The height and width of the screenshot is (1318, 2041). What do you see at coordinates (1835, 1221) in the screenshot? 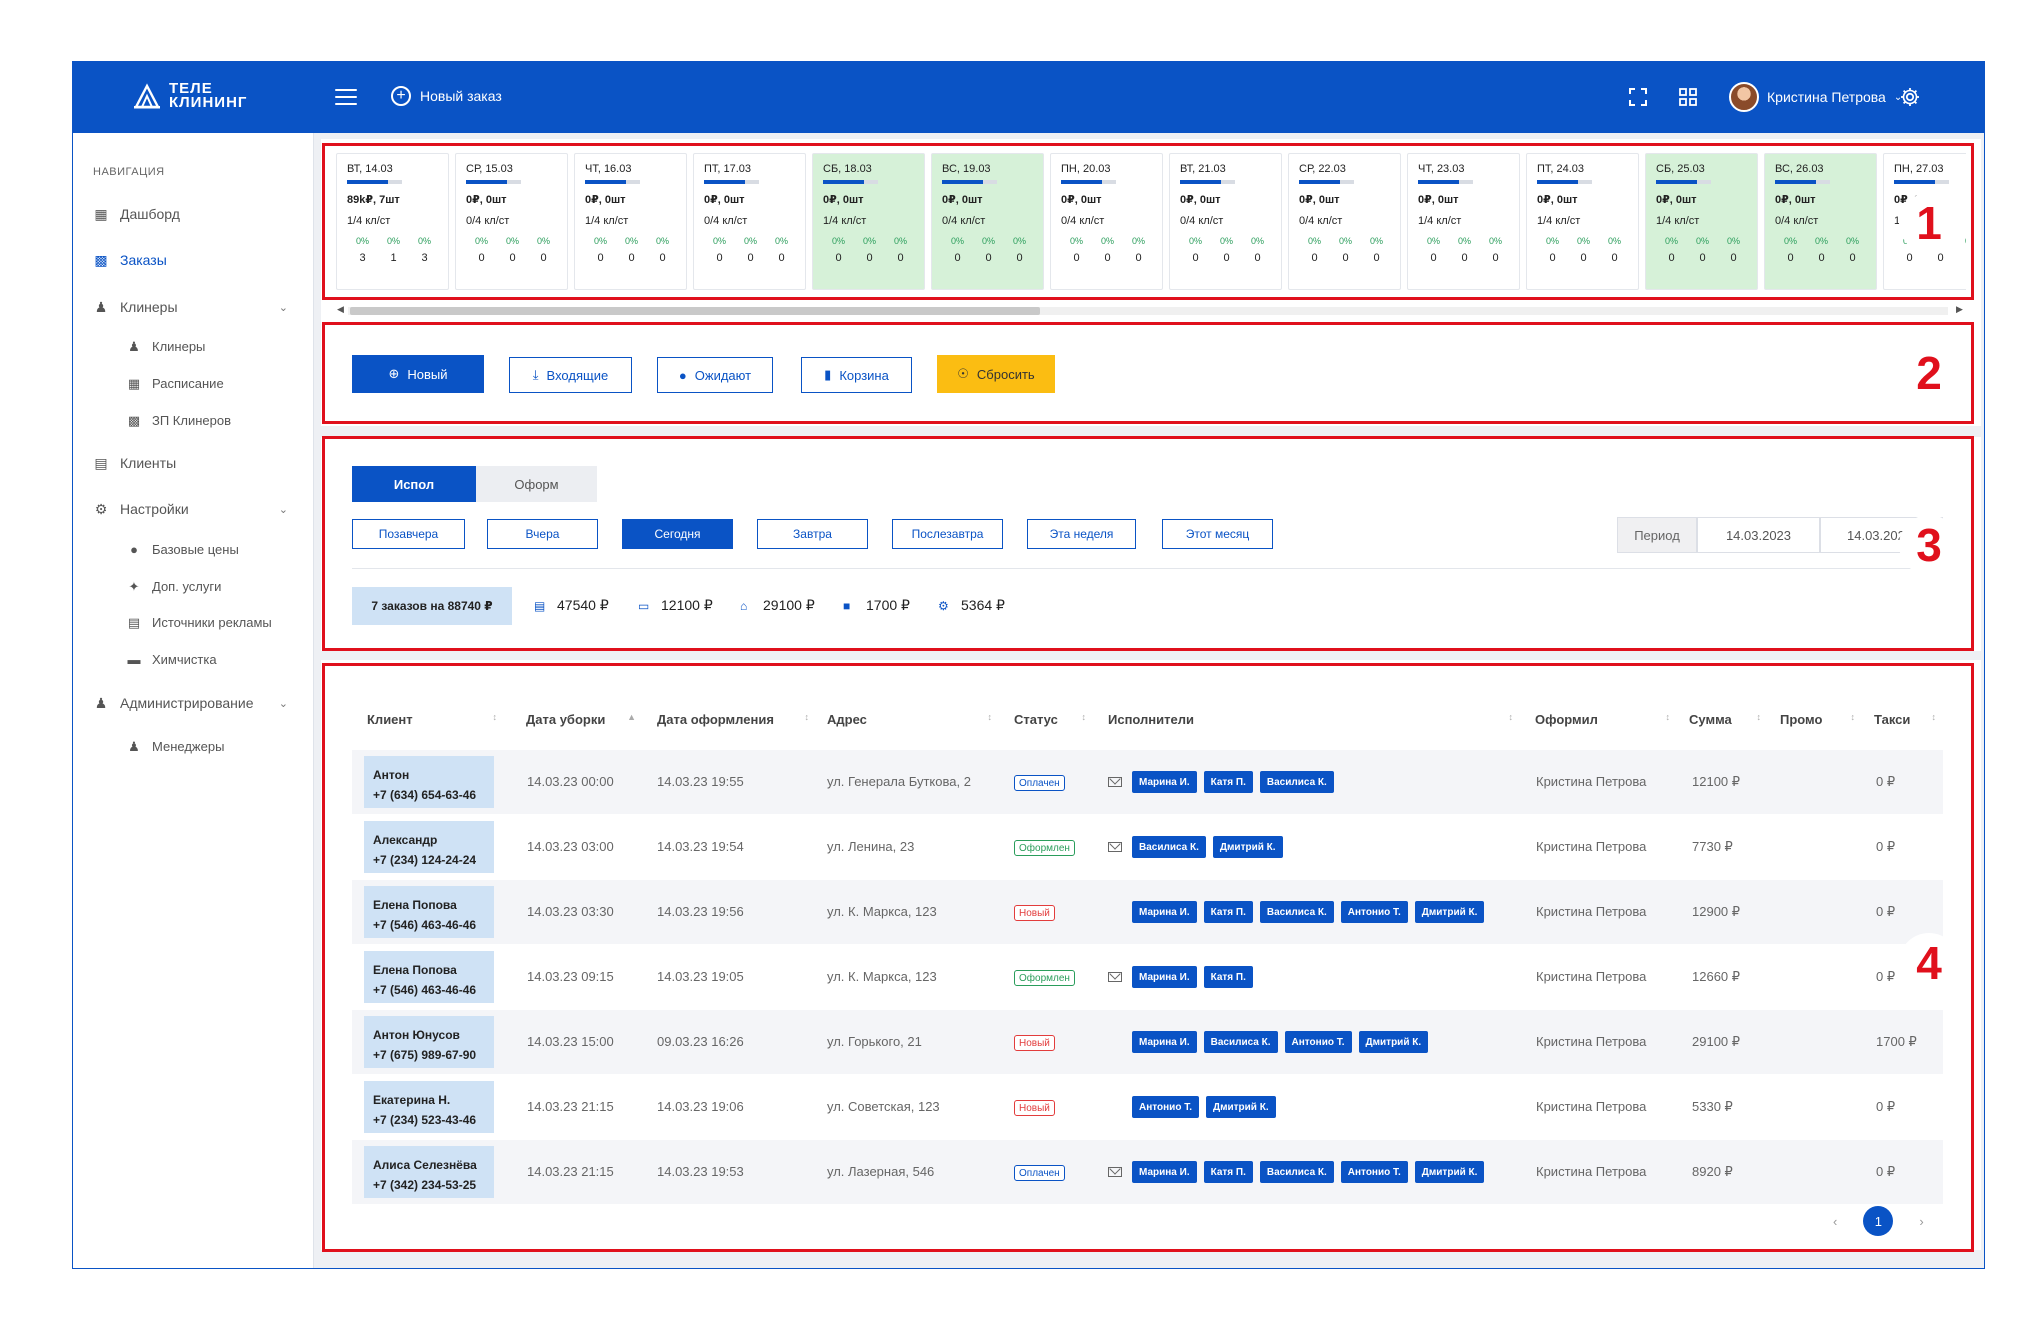
I see `prev-page-icon: ‹` at bounding box center [1835, 1221].